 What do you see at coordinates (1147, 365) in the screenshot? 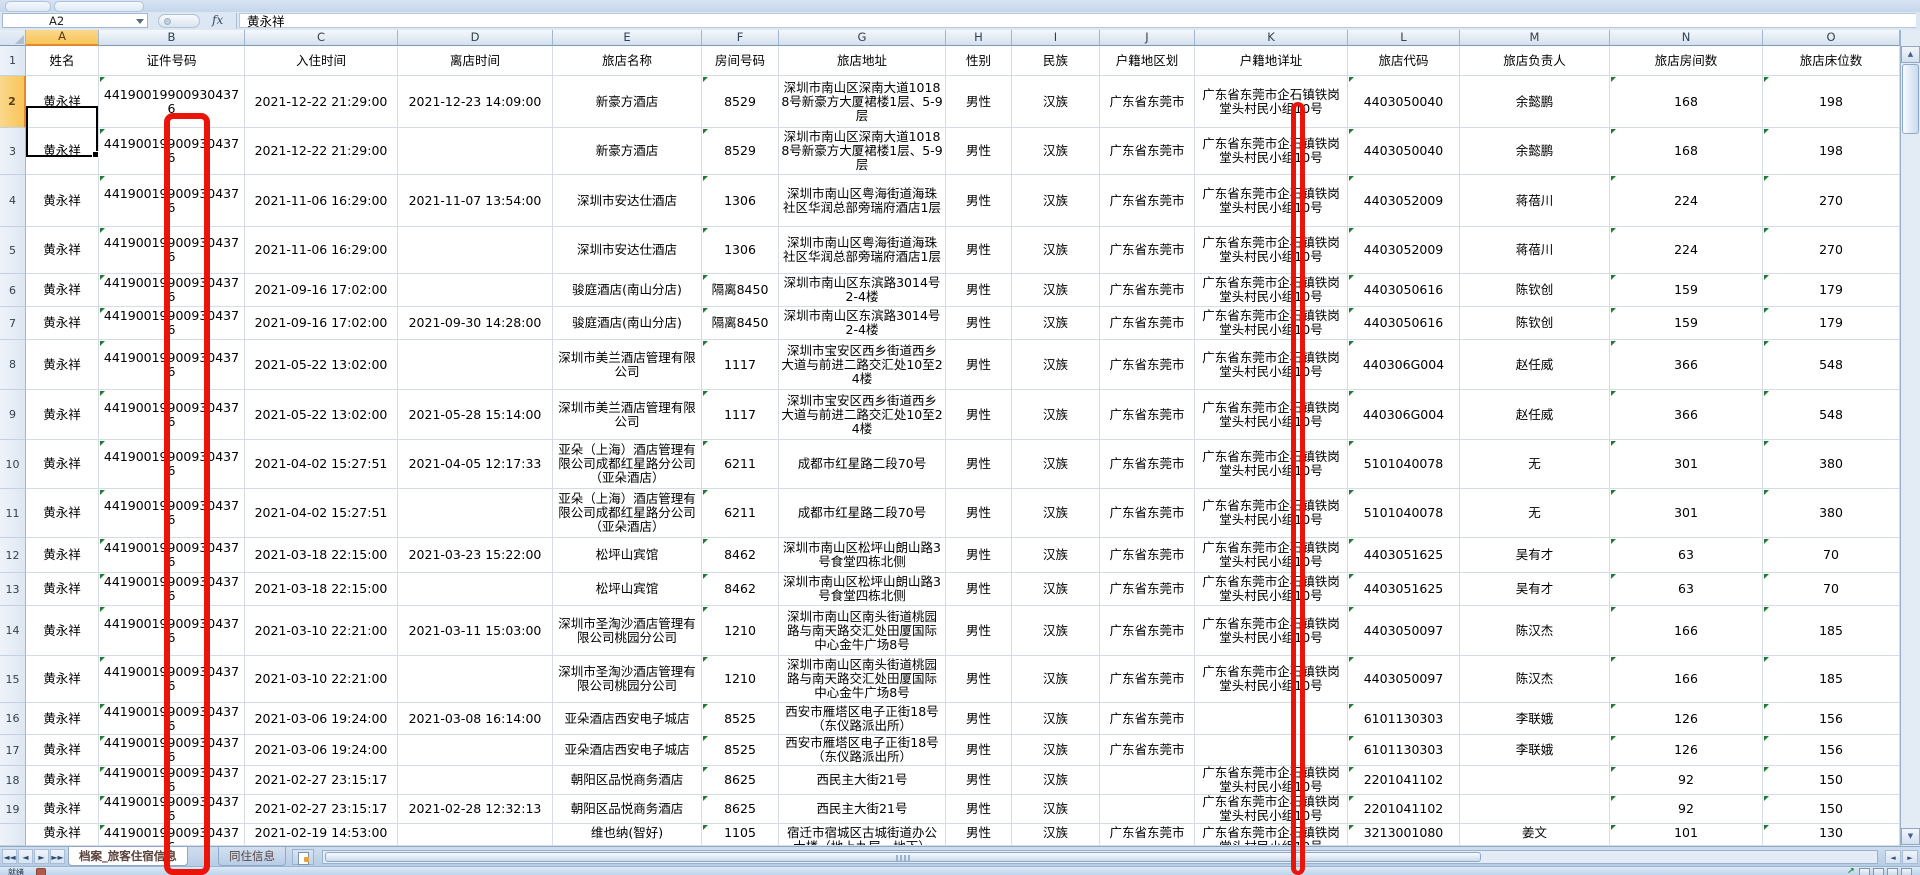
I see `cell-J8: 广东省东莞市` at bounding box center [1147, 365].